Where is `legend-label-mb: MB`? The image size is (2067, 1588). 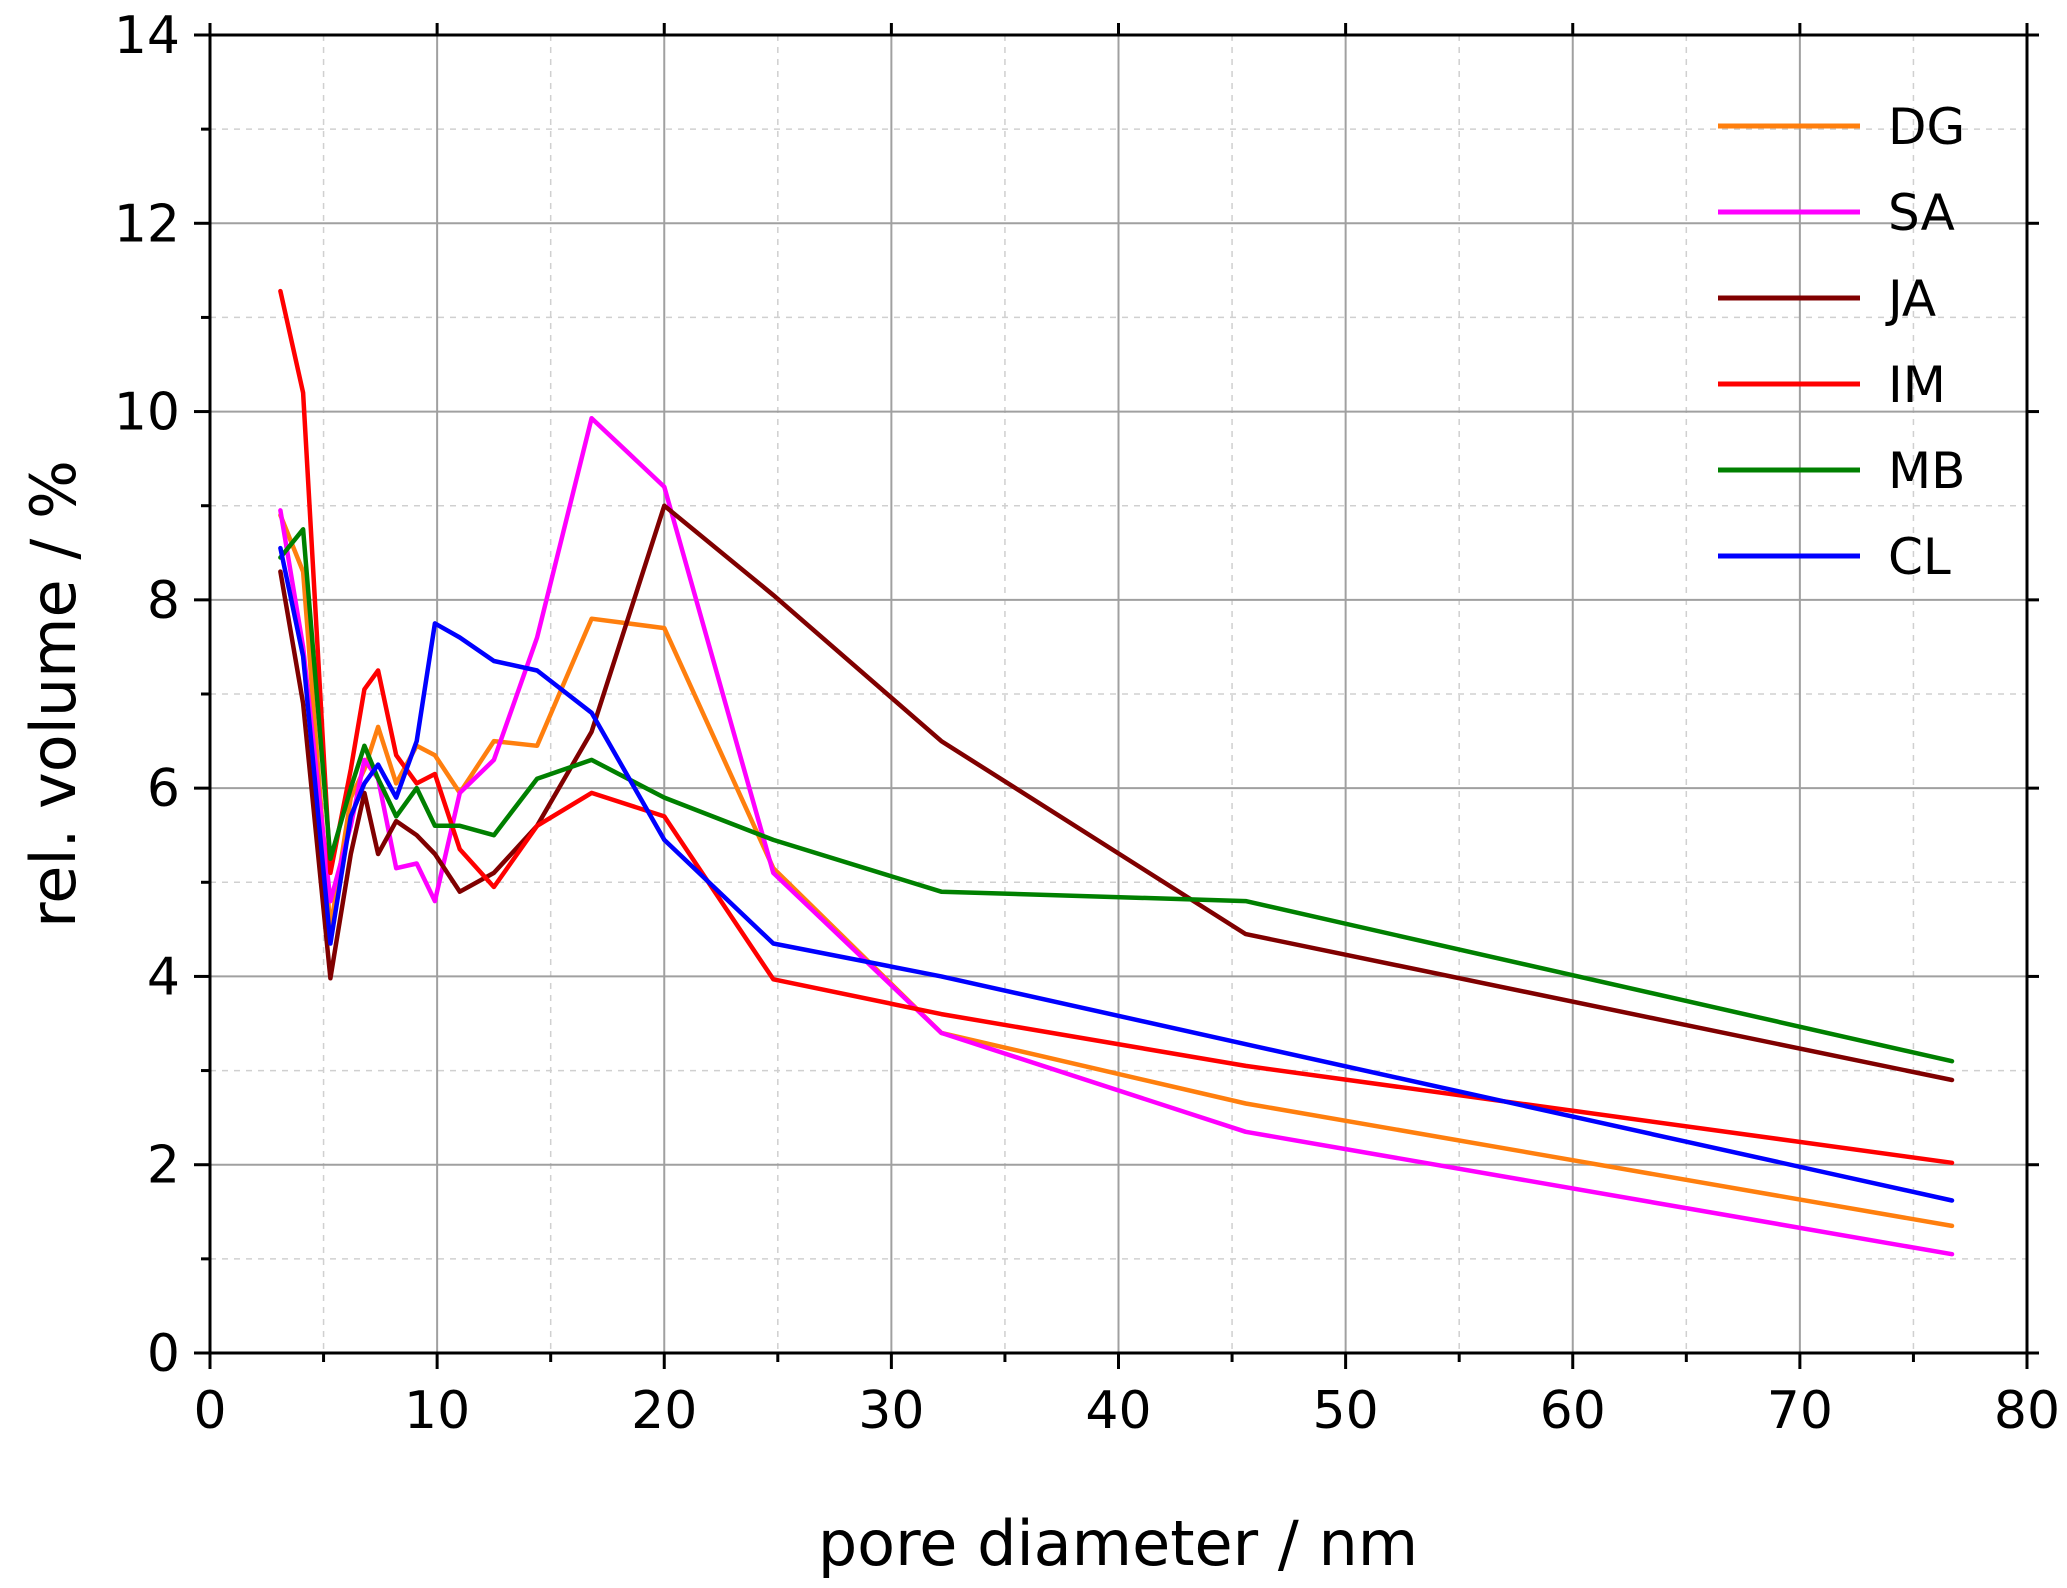 legend-label-mb: MB is located at coordinates (1926, 471).